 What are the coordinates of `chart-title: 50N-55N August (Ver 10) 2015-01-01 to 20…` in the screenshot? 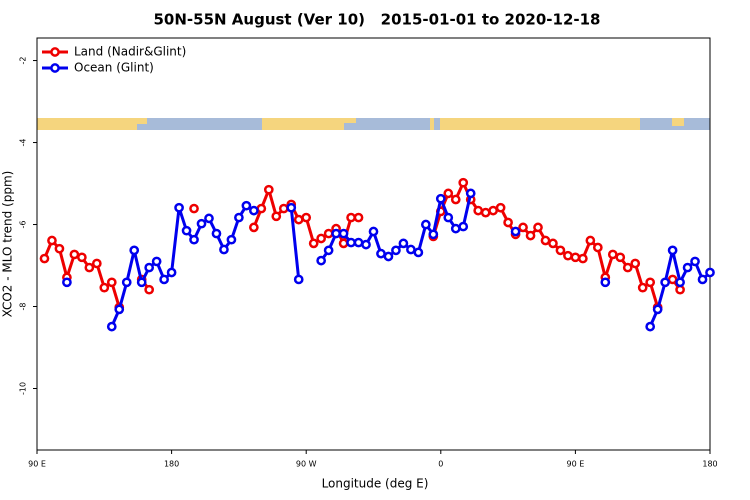 It's located at (377, 20).